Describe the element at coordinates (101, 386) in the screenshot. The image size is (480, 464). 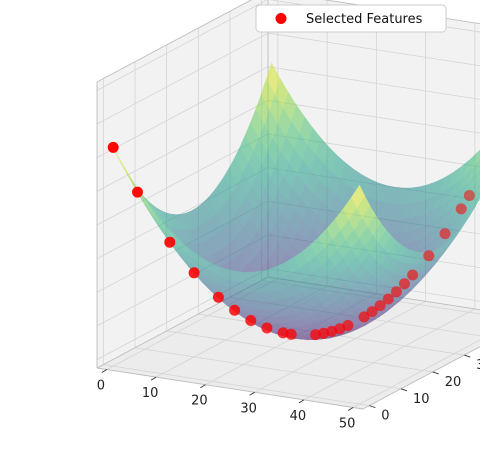
I see `x-tick-label: 0` at that location.